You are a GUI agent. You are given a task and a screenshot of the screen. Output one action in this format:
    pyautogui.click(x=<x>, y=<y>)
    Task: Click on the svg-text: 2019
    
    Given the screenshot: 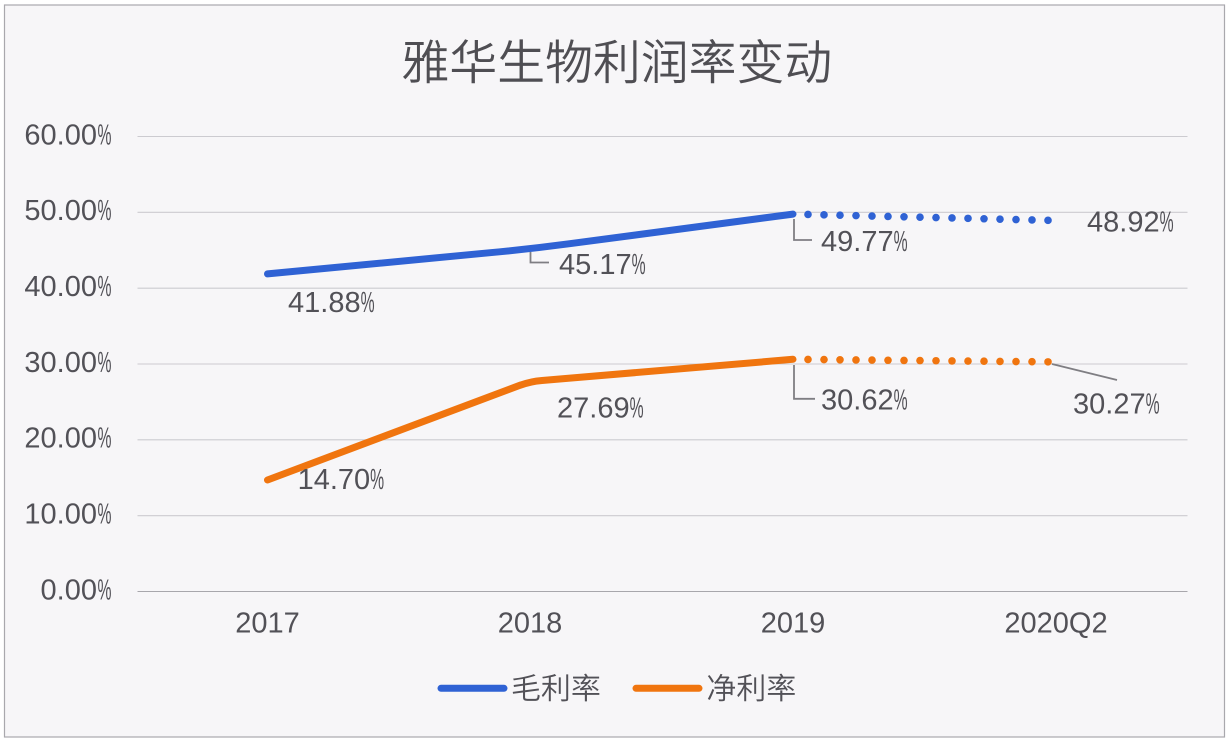 What is the action you would take?
    pyautogui.click(x=793, y=624)
    